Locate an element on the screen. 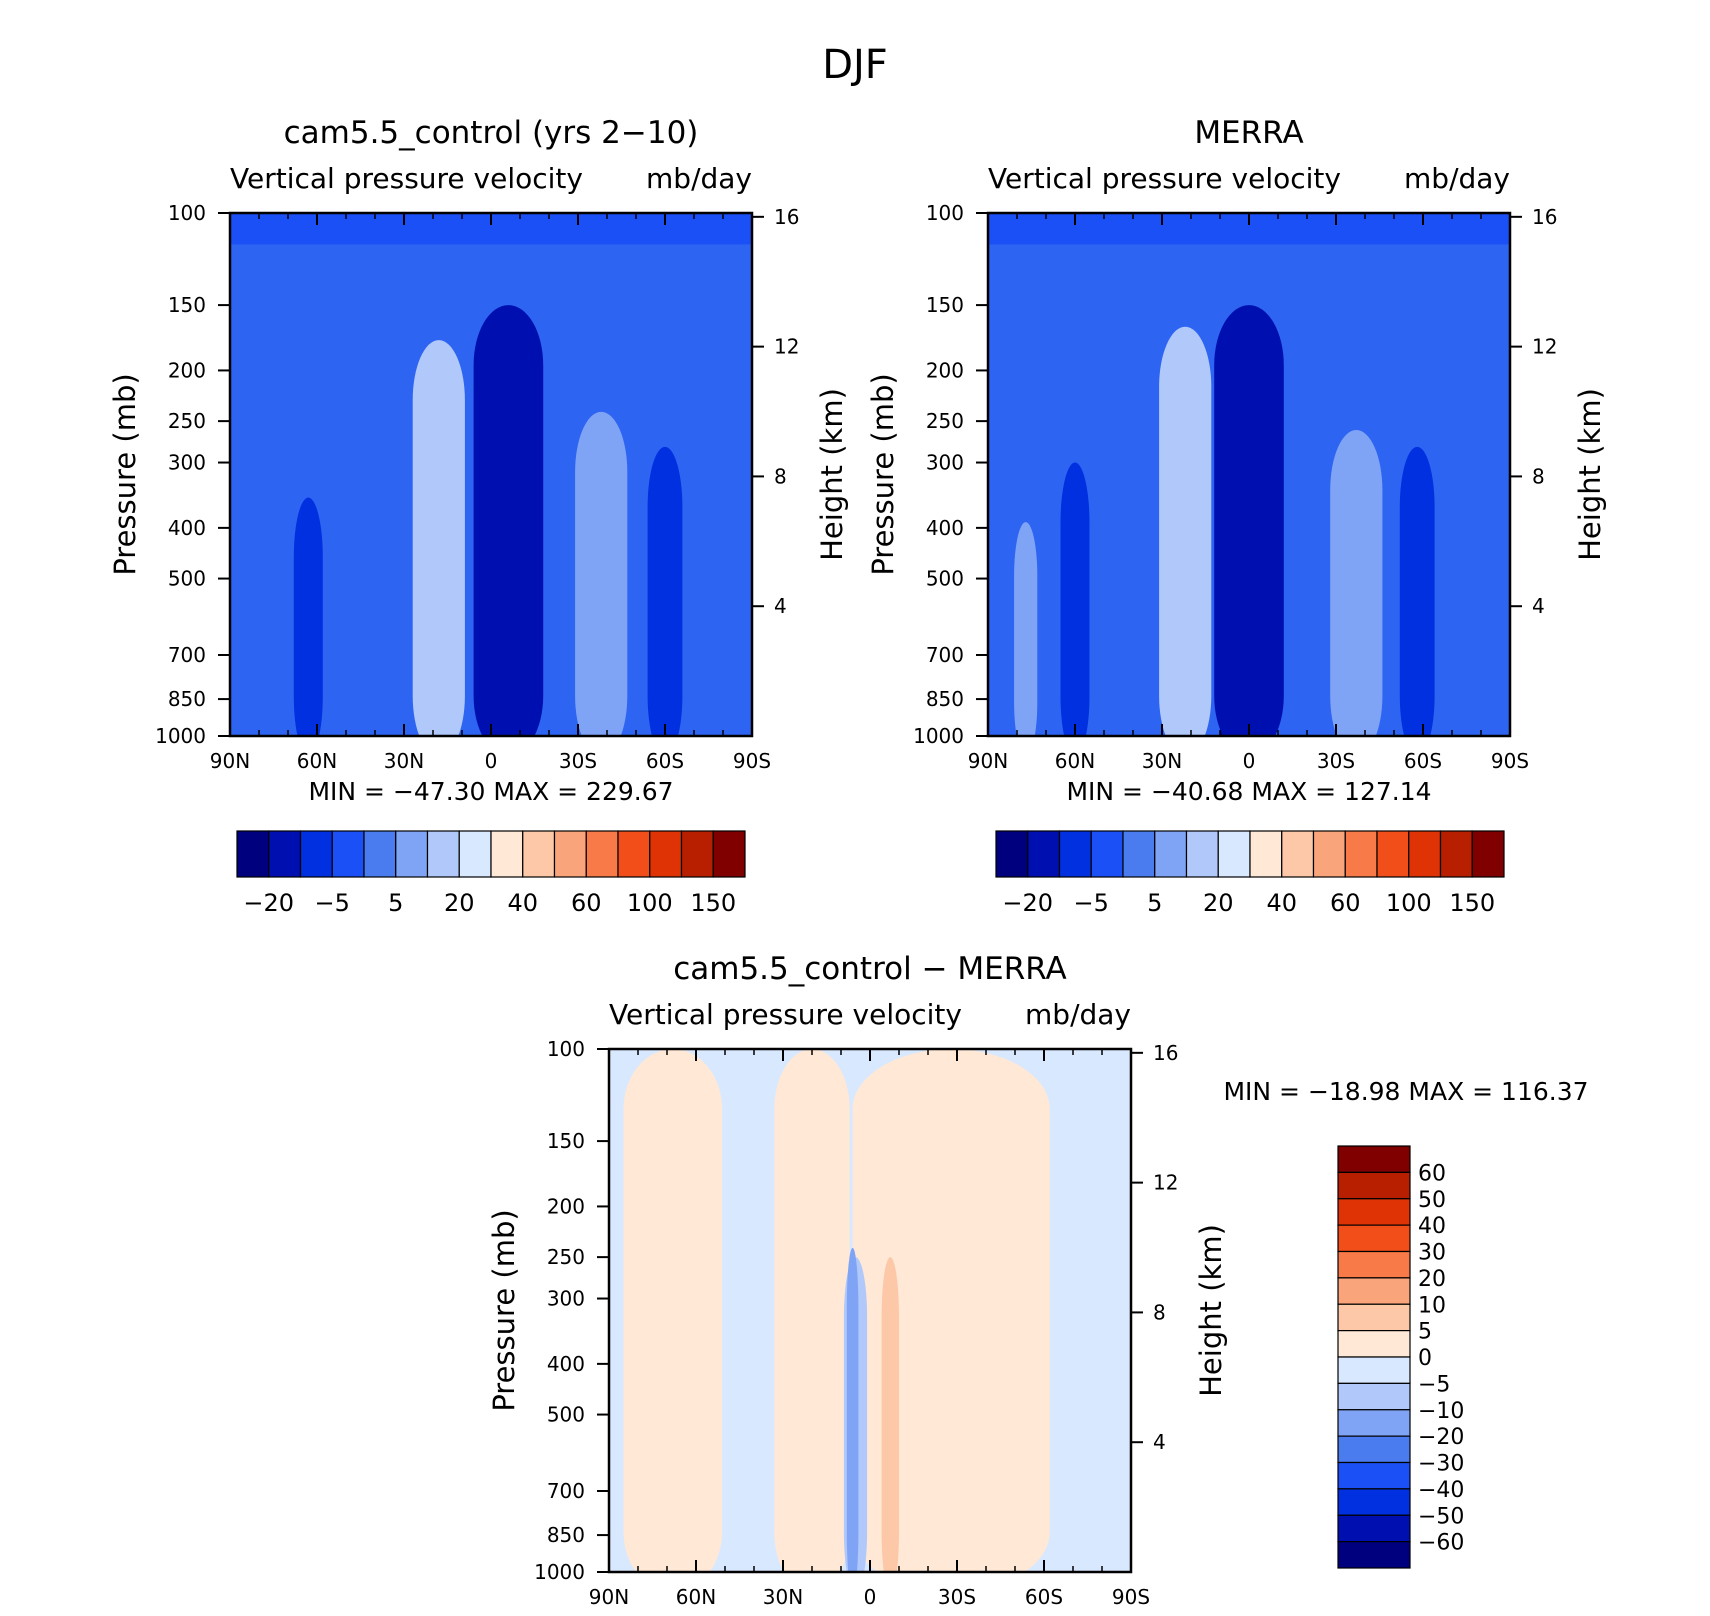  plot-area is located at coordinates (1249, 474).